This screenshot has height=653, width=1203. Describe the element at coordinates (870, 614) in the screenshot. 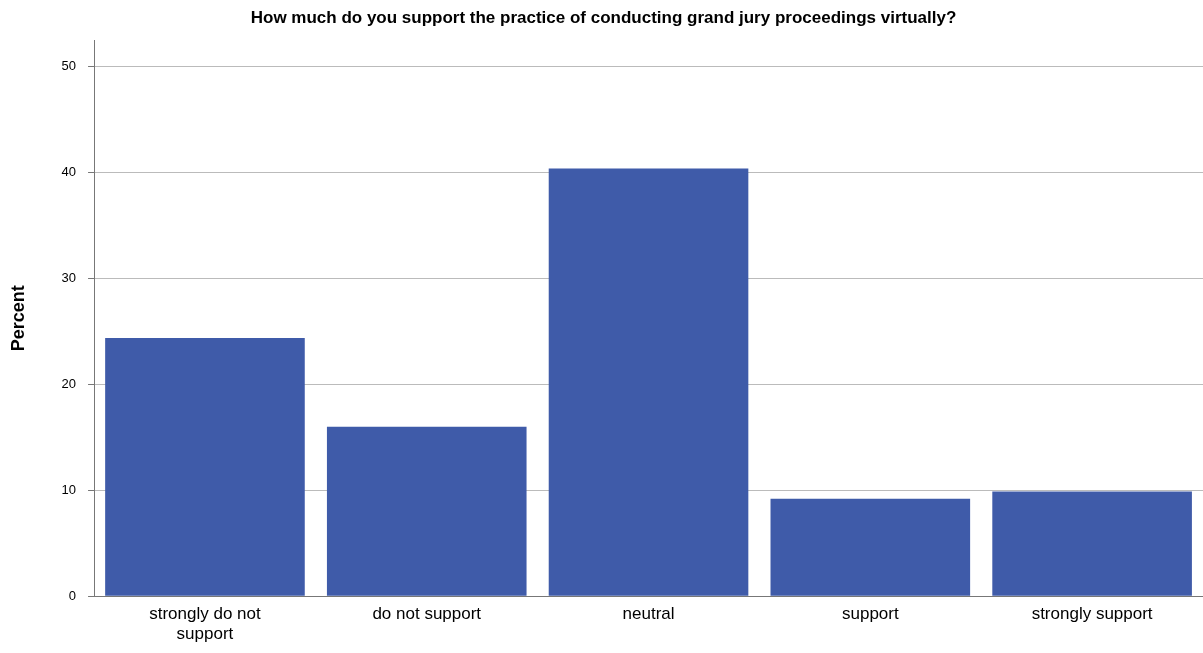

I see `x-tick-label: support` at that location.